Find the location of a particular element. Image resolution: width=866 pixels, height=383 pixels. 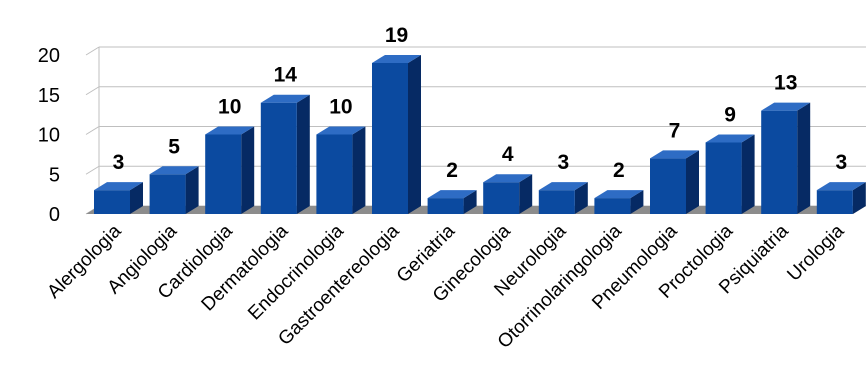

y-axis-ticks: 0 5 10 15 20 is located at coordinates (49, 135).